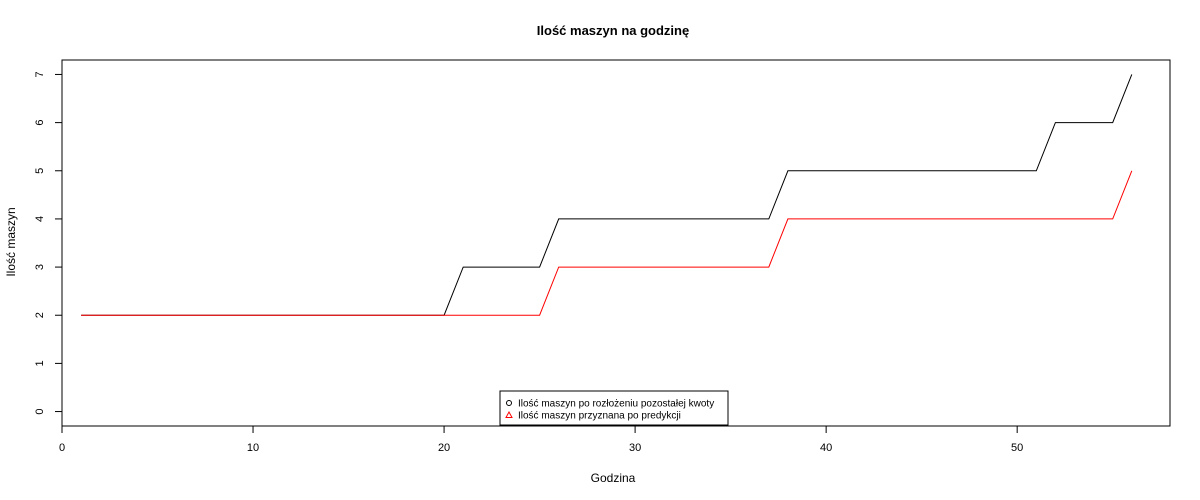 This screenshot has height=500, width=1200. Describe the element at coordinates (40, 267) in the screenshot. I see `y-tick-label: 3` at that location.